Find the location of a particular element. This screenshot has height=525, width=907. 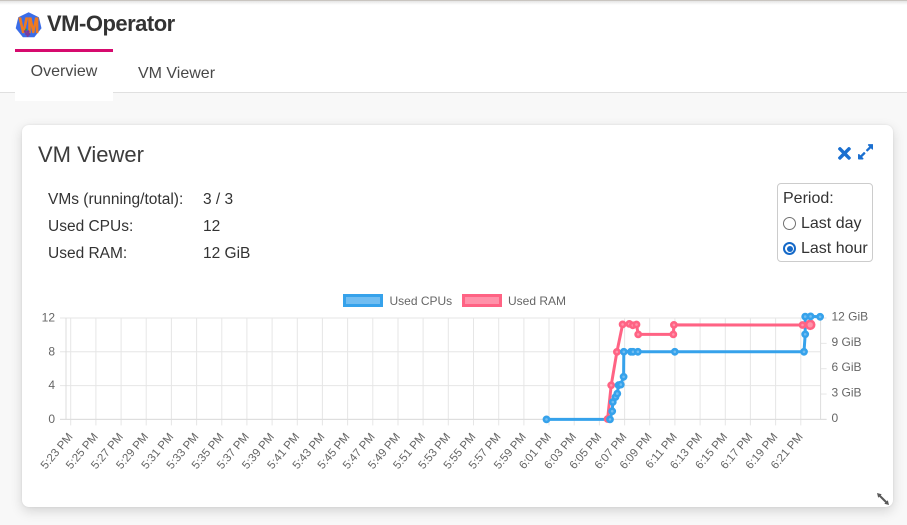

svg-text: 8 is located at coordinates (51, 351).